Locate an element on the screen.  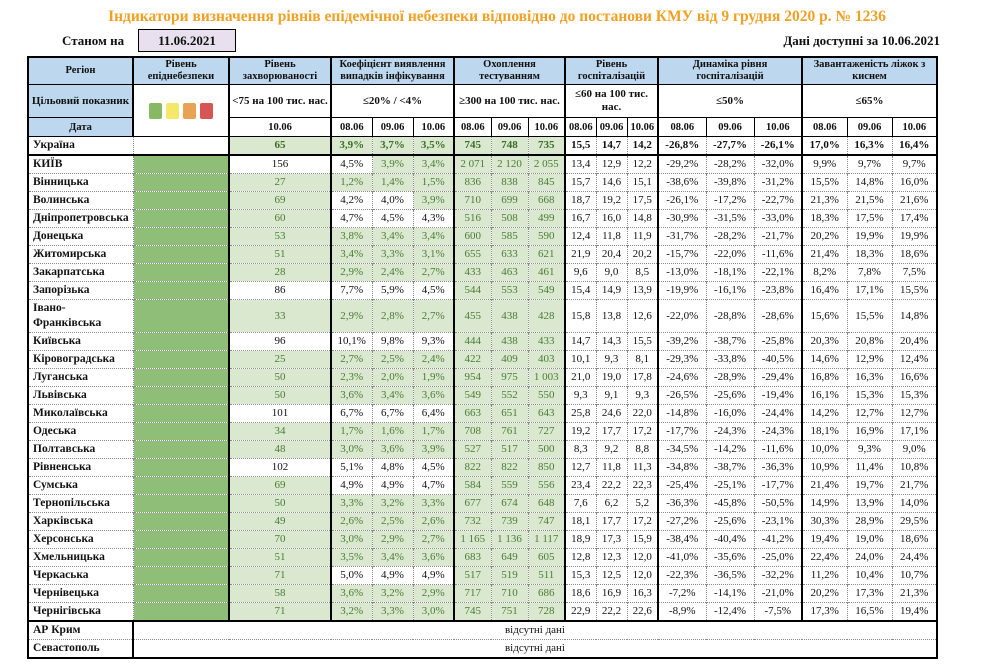
value-cell: 14,8% is located at coordinates (914, 316).